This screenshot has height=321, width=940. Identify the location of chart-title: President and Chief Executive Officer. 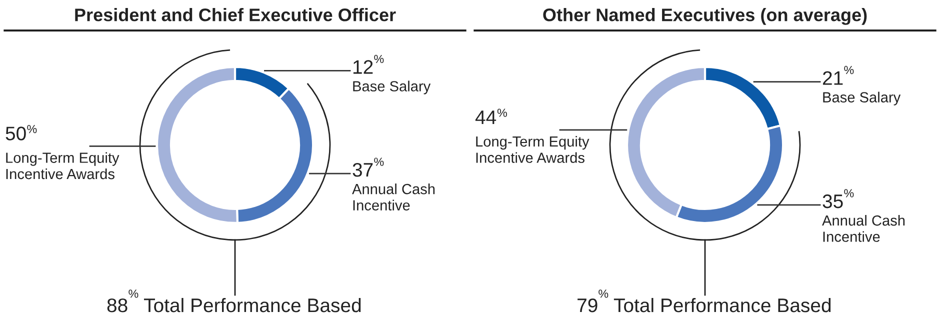
(235, 15).